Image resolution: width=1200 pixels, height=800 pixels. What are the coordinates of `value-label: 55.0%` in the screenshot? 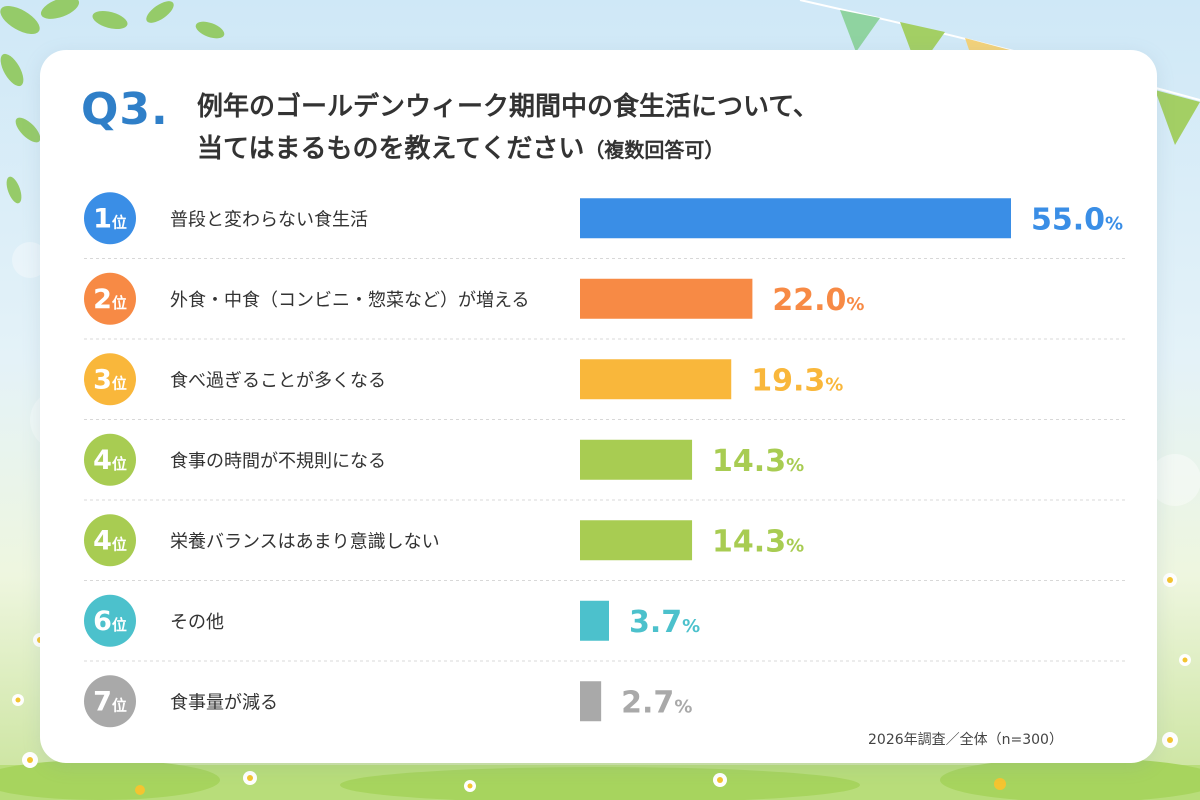 It's located at (1077, 219).